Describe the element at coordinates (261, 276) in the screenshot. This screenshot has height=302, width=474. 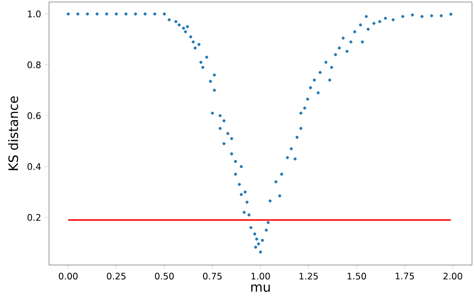
I see `x-tick-label: 1.00` at that location.